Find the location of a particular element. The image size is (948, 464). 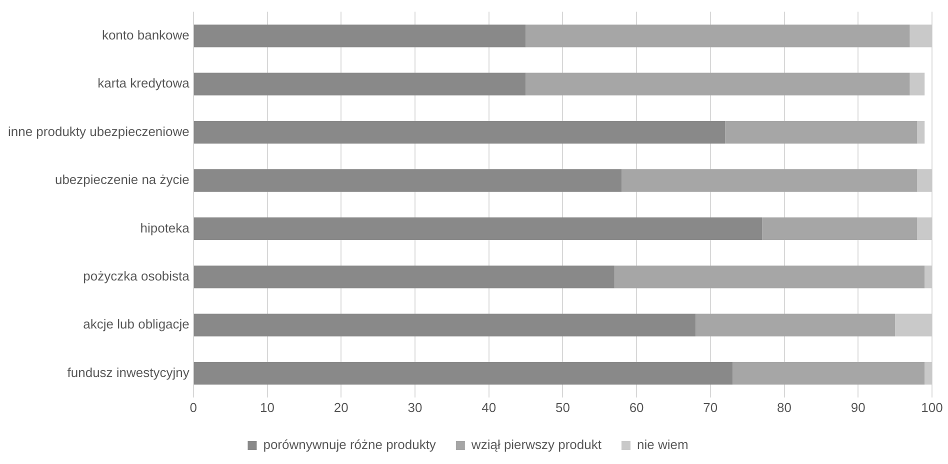

x-tick-label: 100 is located at coordinates (932, 407).